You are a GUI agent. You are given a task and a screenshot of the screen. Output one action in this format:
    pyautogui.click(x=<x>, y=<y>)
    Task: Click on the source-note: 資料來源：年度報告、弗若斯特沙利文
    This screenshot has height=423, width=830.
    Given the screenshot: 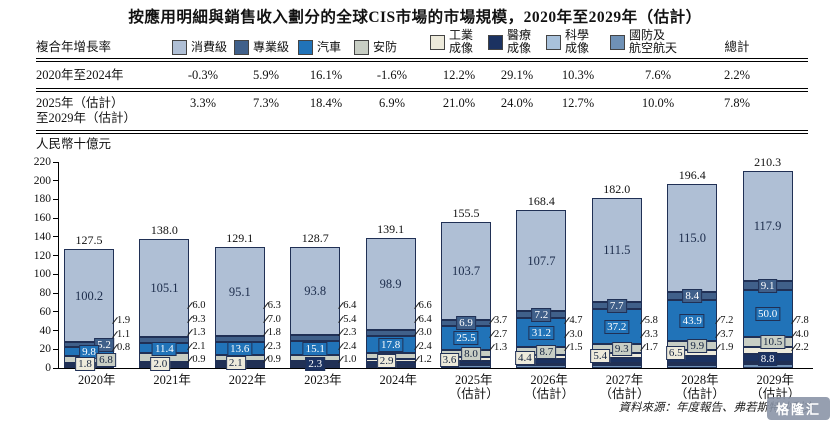 What is the action you would take?
    pyautogui.click(x=716, y=408)
    